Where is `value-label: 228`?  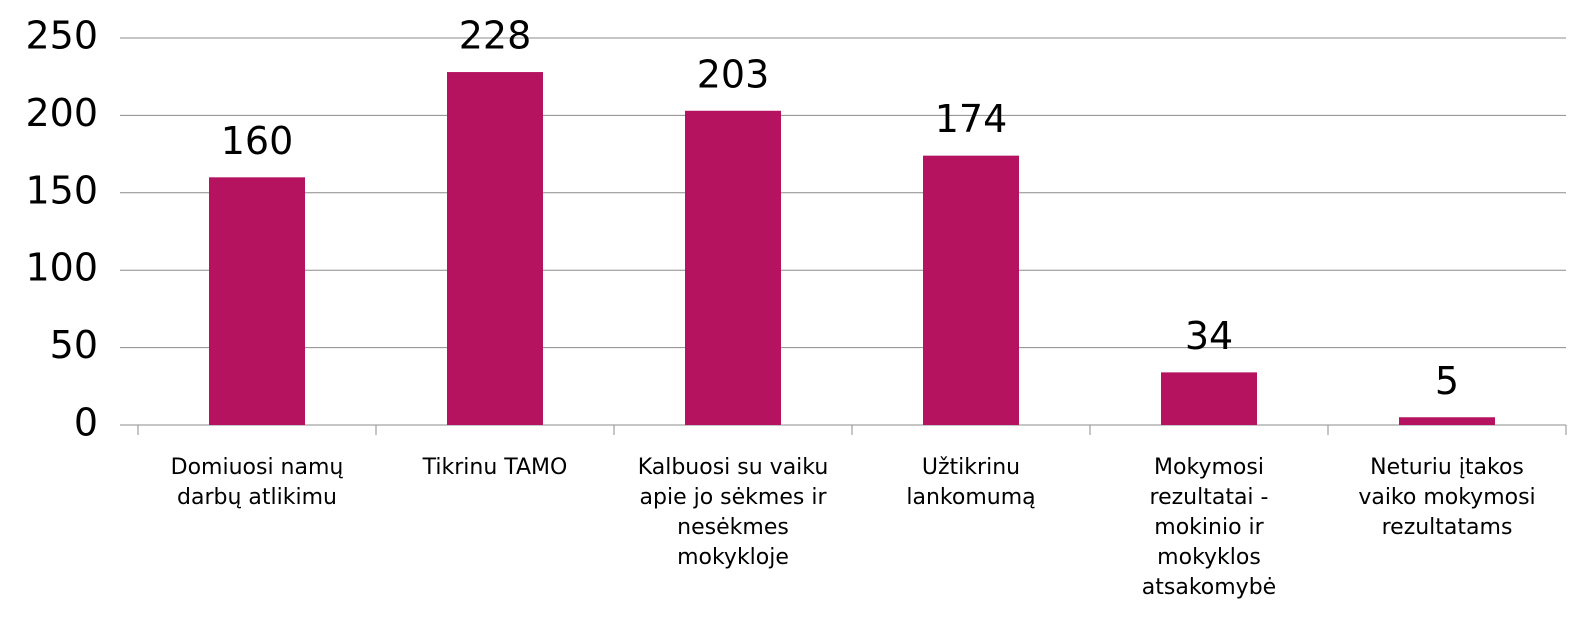
value-label: 228 is located at coordinates (495, 36).